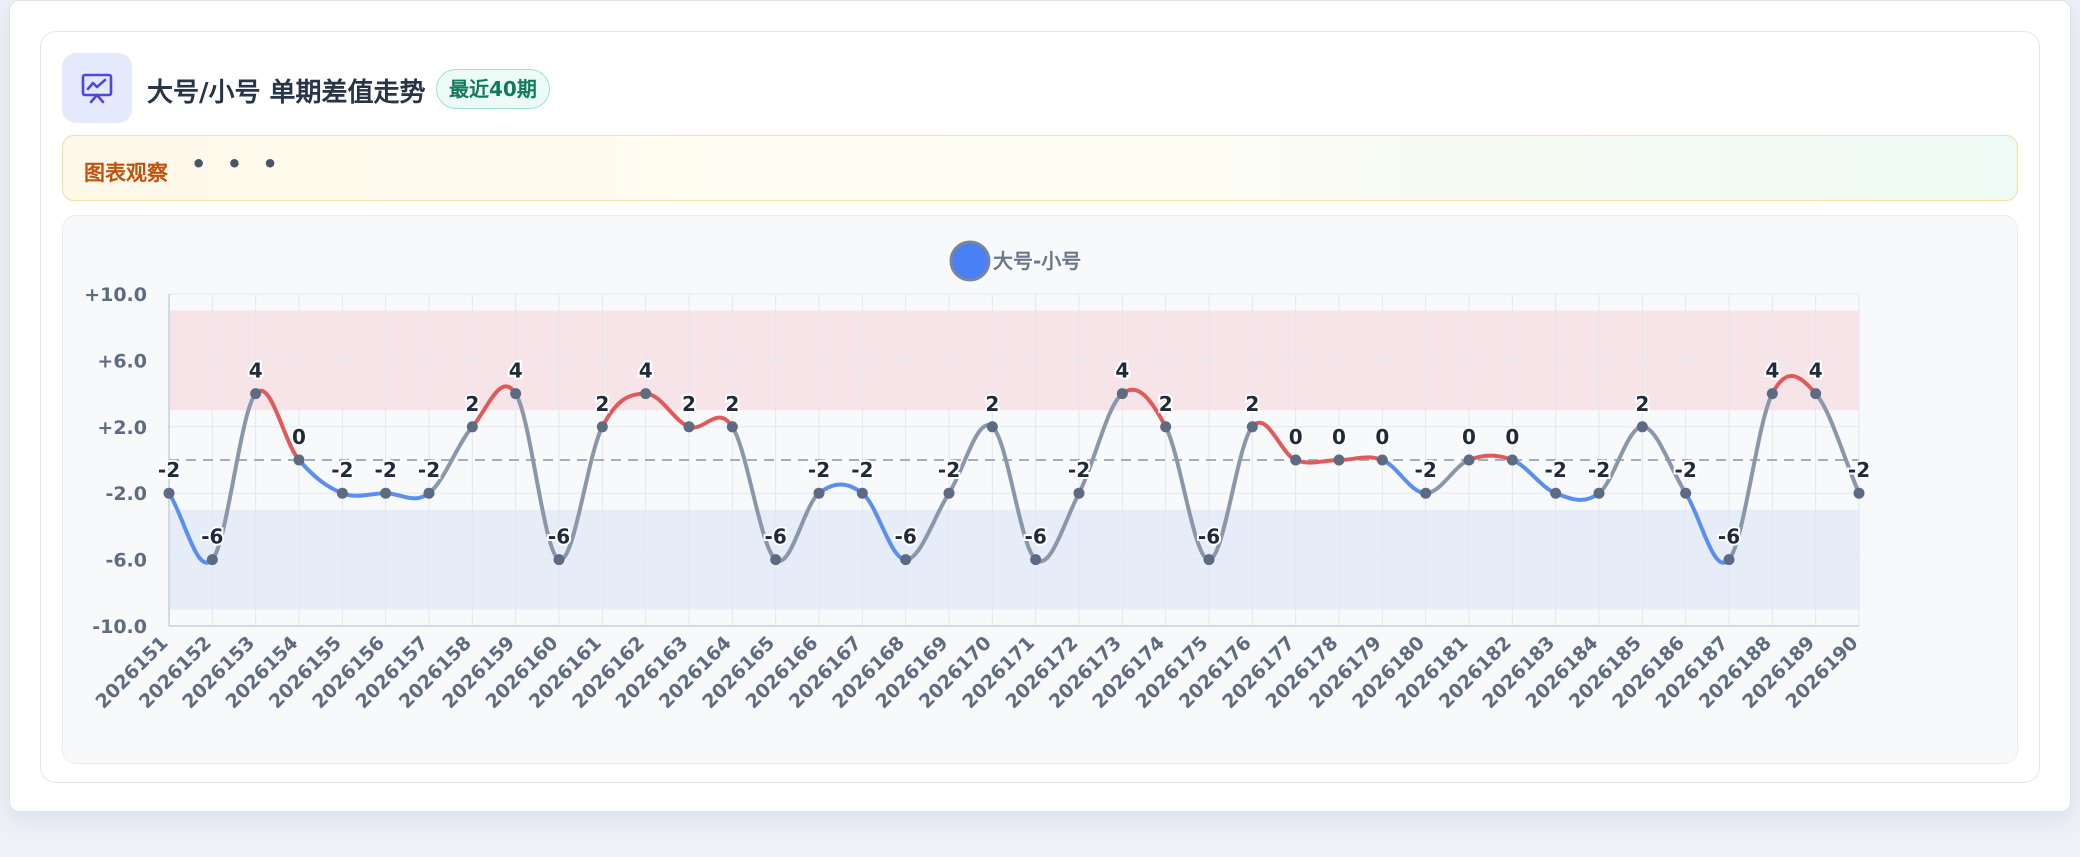 The image size is (2080, 857). I want to click on observation-title: 图表观察, so click(126, 173).